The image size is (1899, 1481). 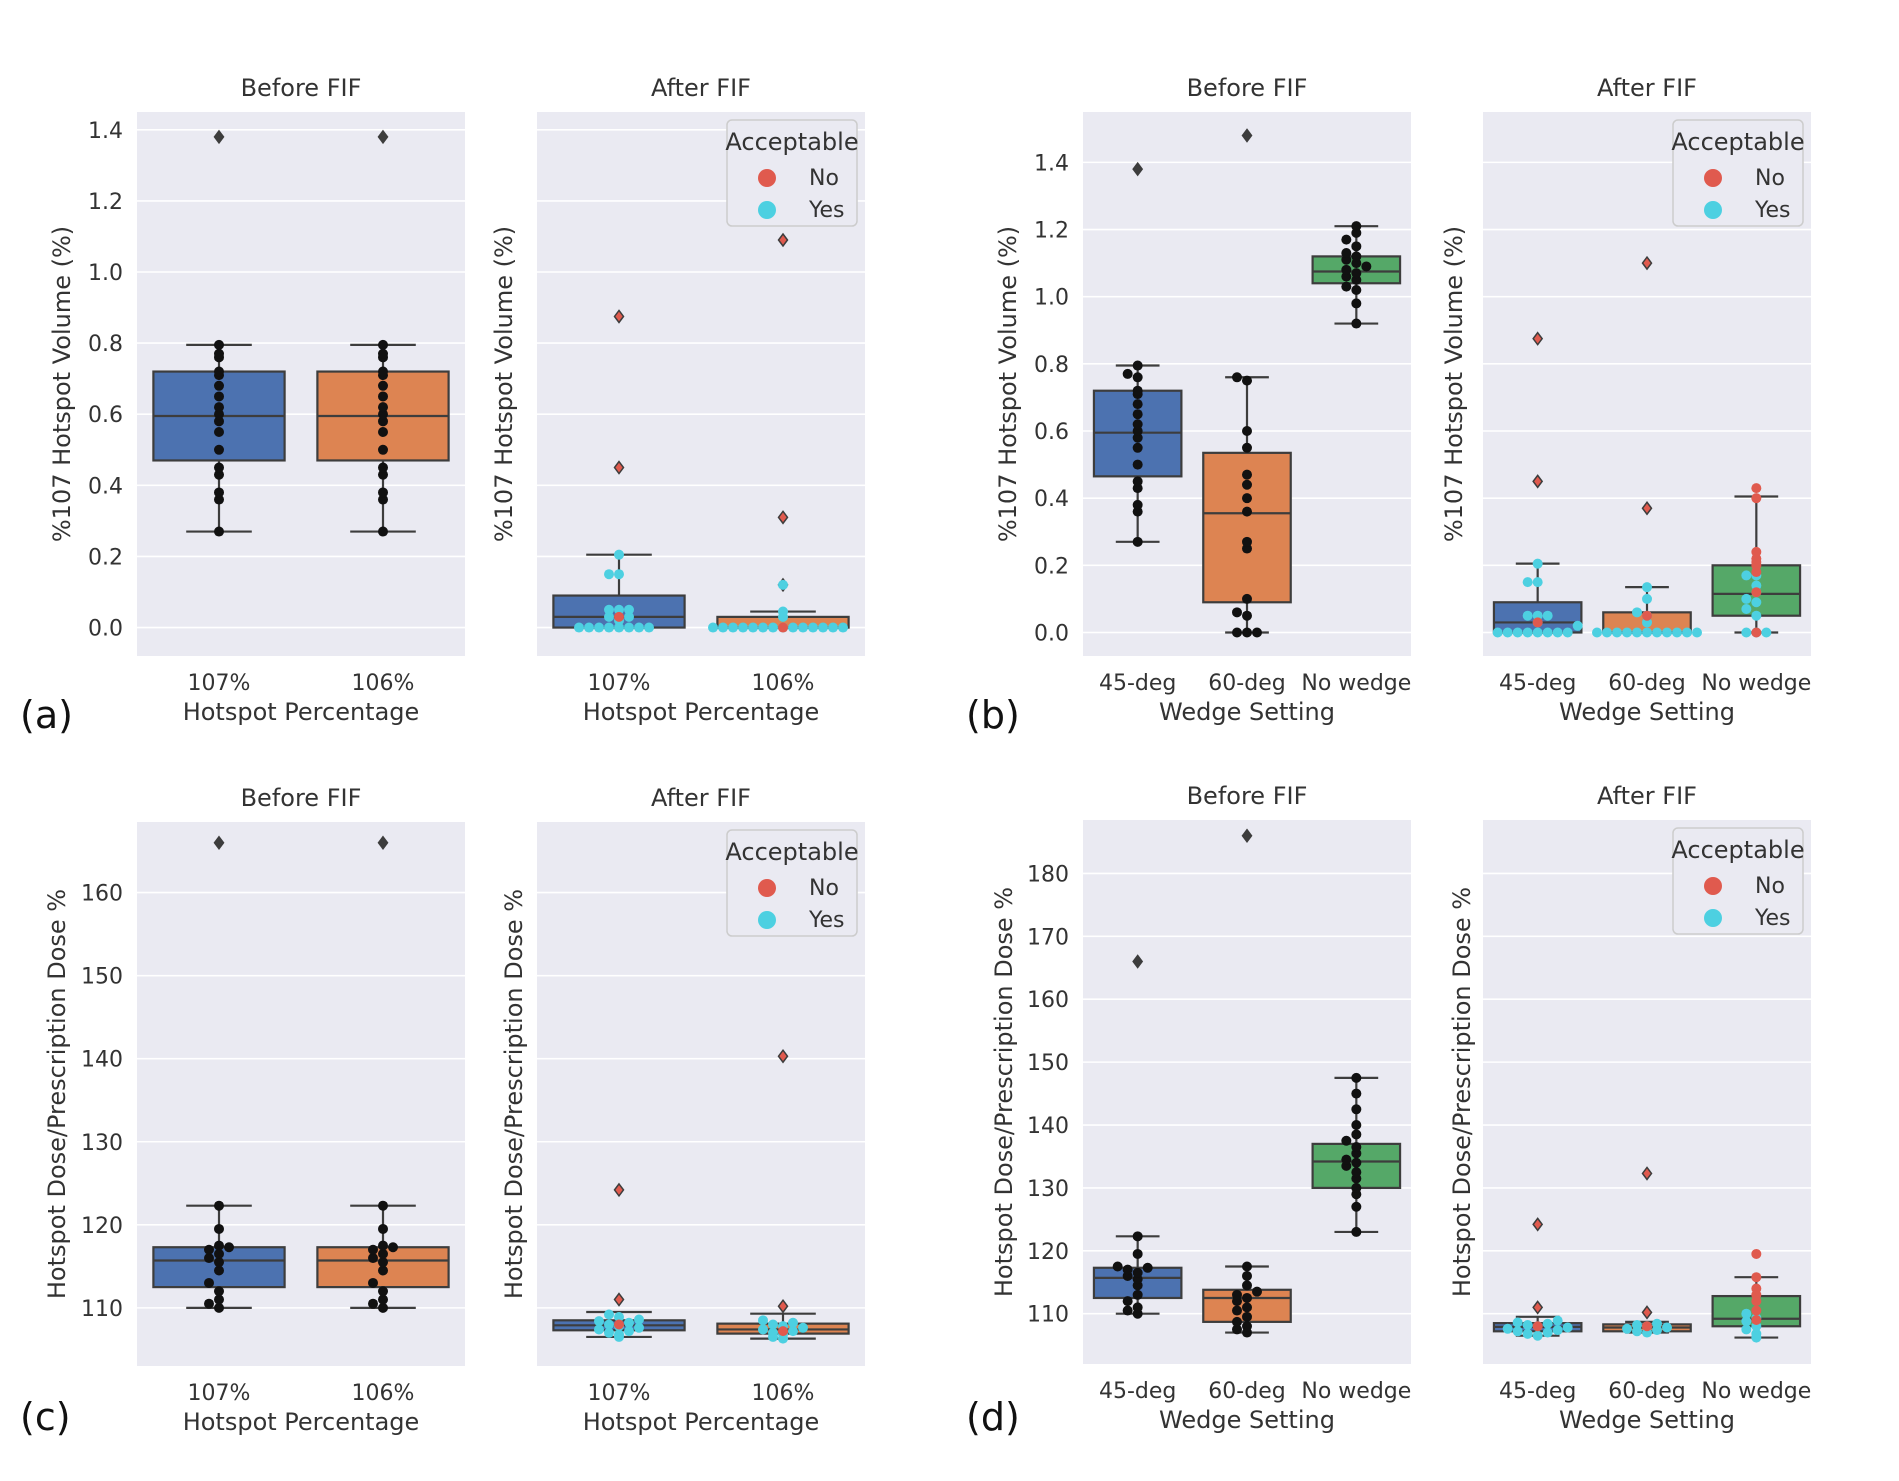 I want to click on x-tick-label: 106%, so click(x=383, y=683).